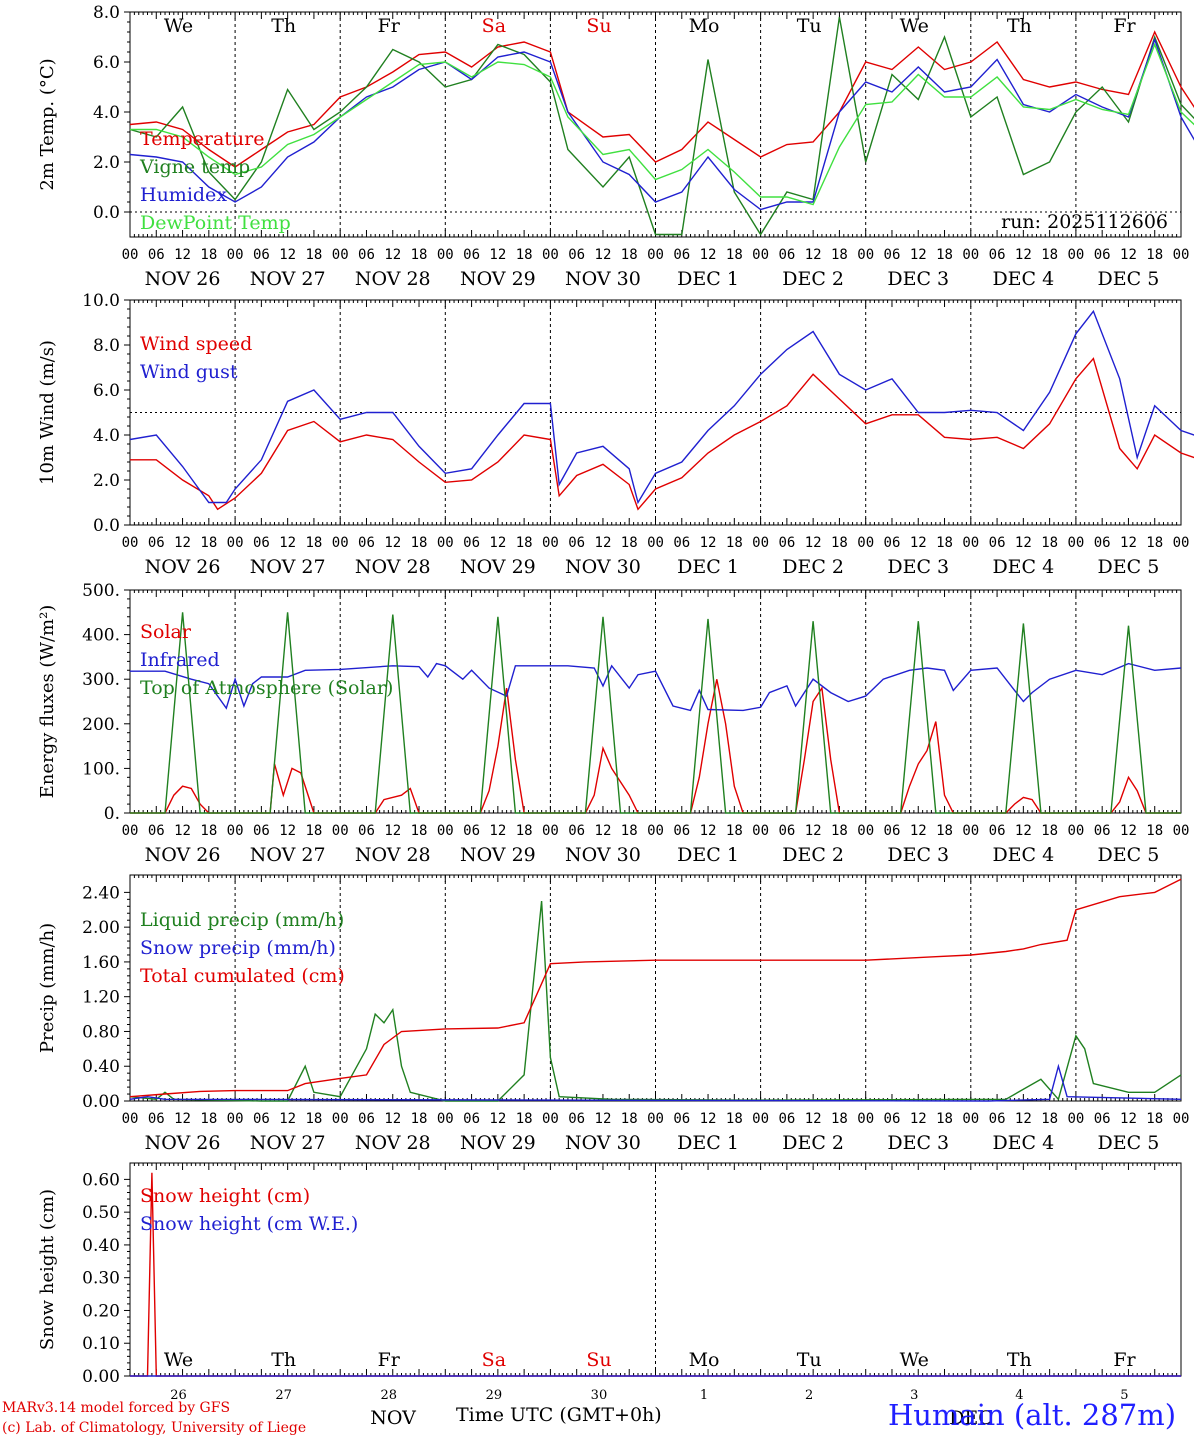  Describe the element at coordinates (249, 1224) in the screenshot. I see `legend-entry: Snow height (cm W.E.)` at that location.